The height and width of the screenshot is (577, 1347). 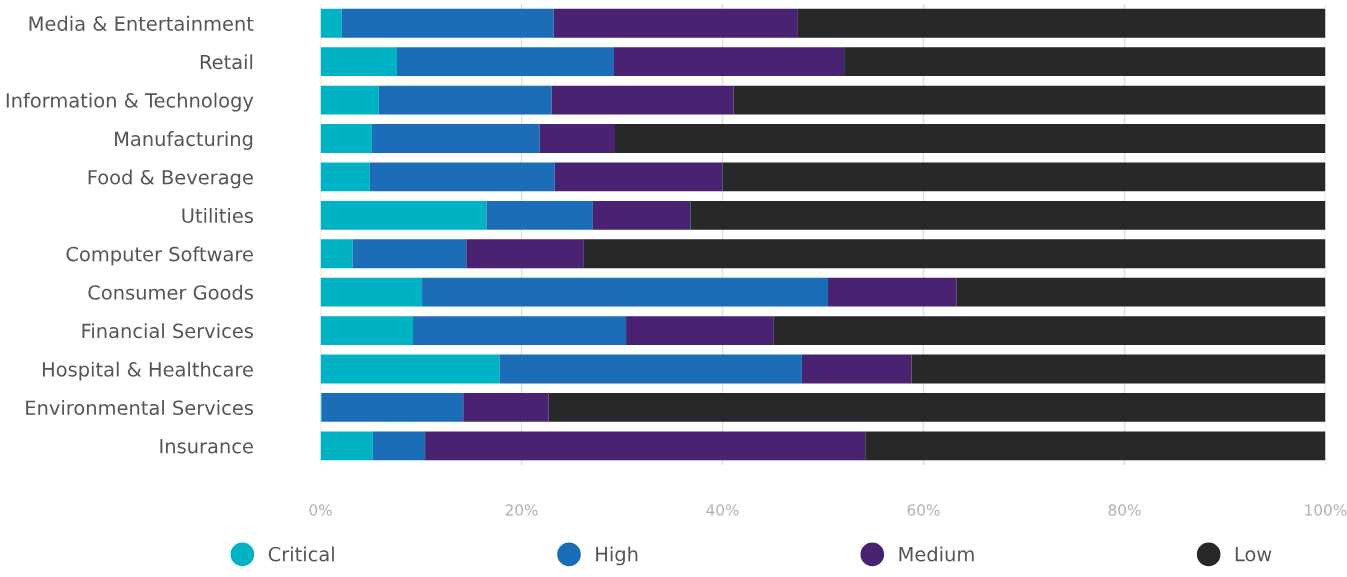 What do you see at coordinates (159, 256) in the screenshot?
I see `y-tick-label: Computer Software` at bounding box center [159, 256].